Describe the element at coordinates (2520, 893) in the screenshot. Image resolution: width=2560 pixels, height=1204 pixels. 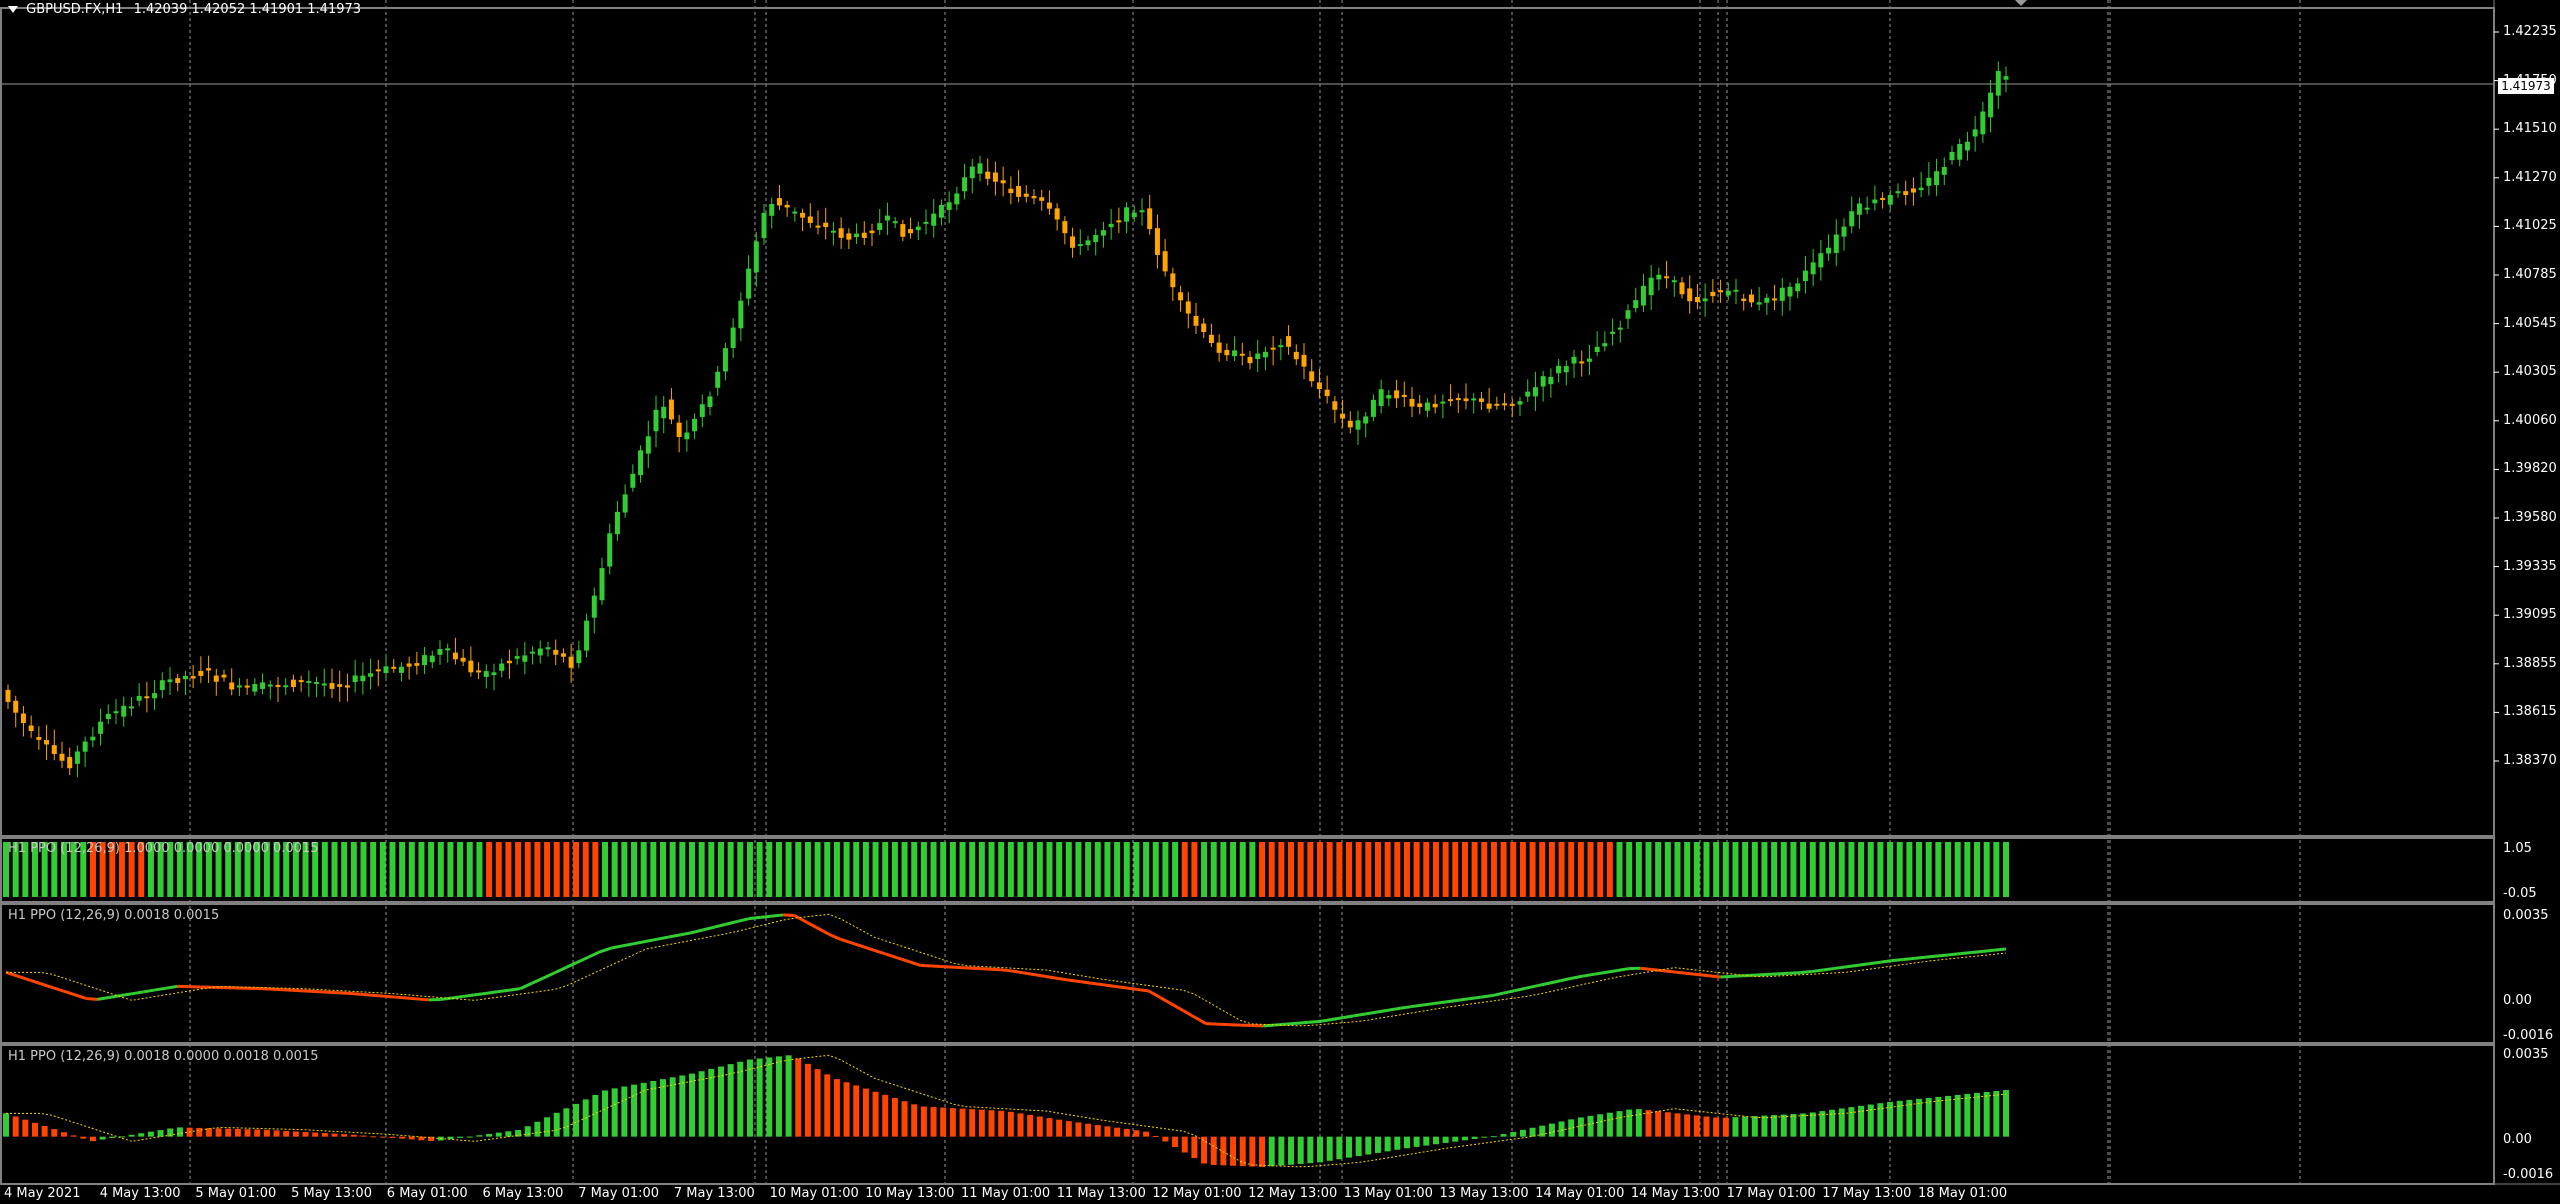
I see `ppo-color-scale-bottom: -0.05` at that location.